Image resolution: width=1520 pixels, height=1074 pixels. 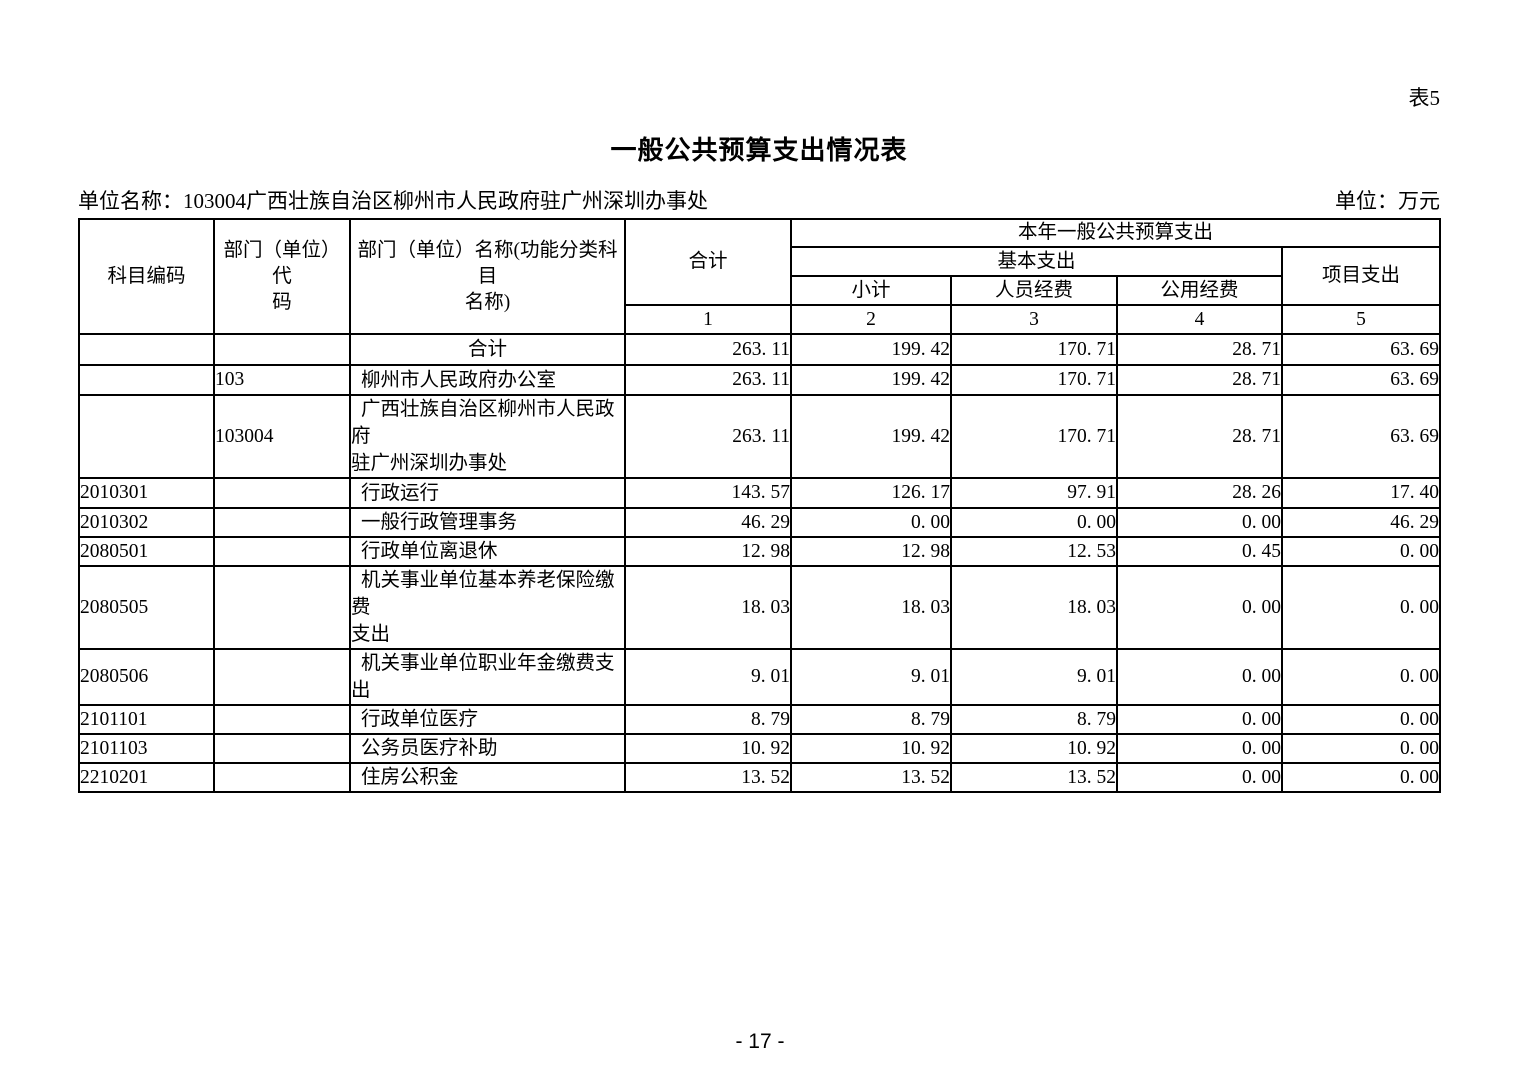 What do you see at coordinates (1034, 777) in the screenshot?
I see `personnel-cell: 13. 52` at bounding box center [1034, 777].